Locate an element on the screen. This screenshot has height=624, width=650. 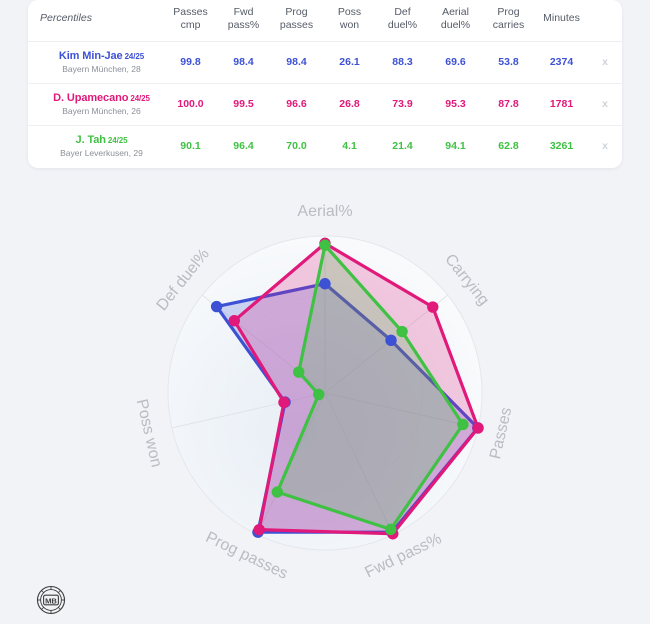
player-team: Bayer Leverkusen, 29 is located at coordinates (101, 153).